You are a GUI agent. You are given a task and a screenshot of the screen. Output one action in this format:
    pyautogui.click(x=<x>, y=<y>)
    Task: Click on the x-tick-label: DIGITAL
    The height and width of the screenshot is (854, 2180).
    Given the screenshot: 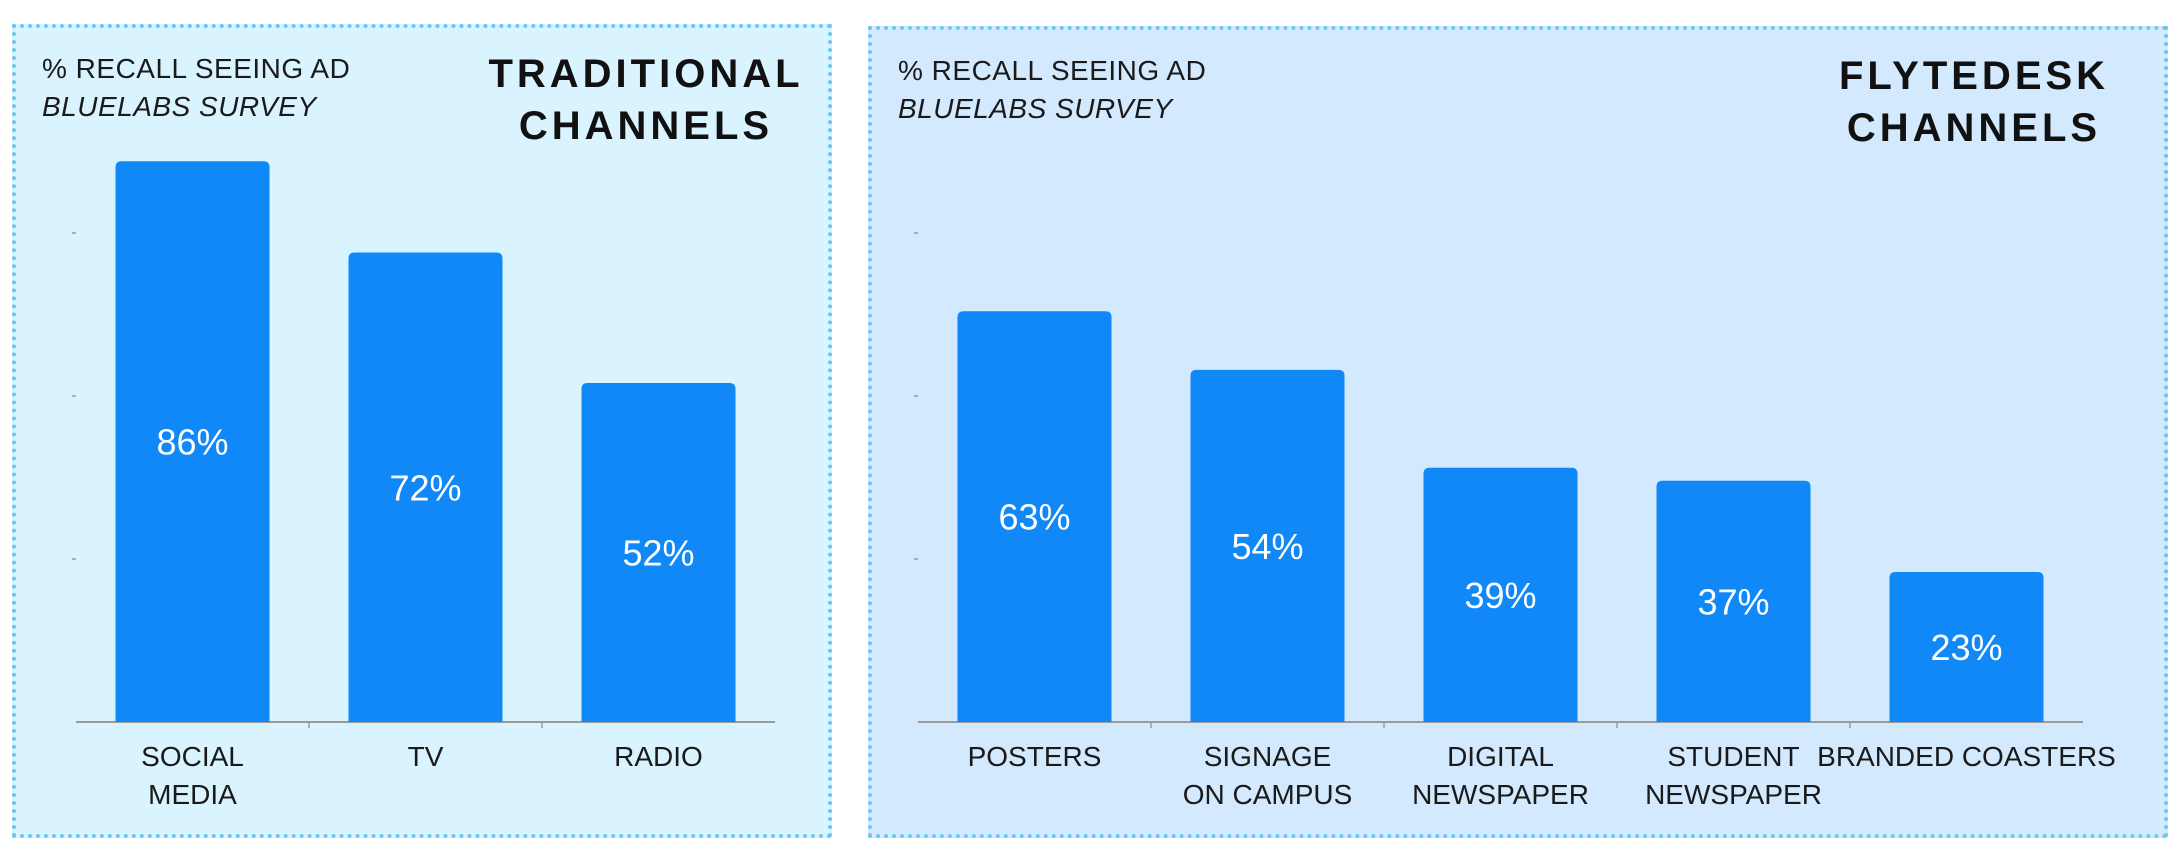 What is the action you would take?
    pyautogui.click(x=1500, y=756)
    